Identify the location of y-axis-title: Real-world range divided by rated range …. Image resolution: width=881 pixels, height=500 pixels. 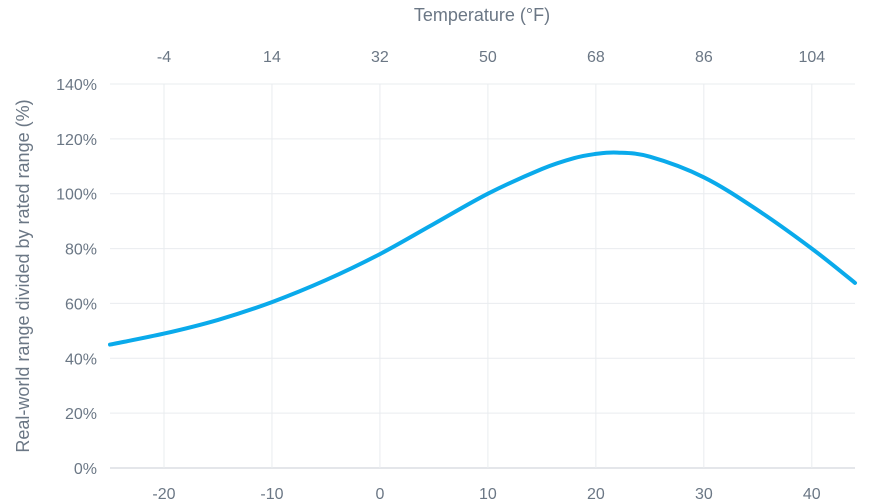
(23, 275).